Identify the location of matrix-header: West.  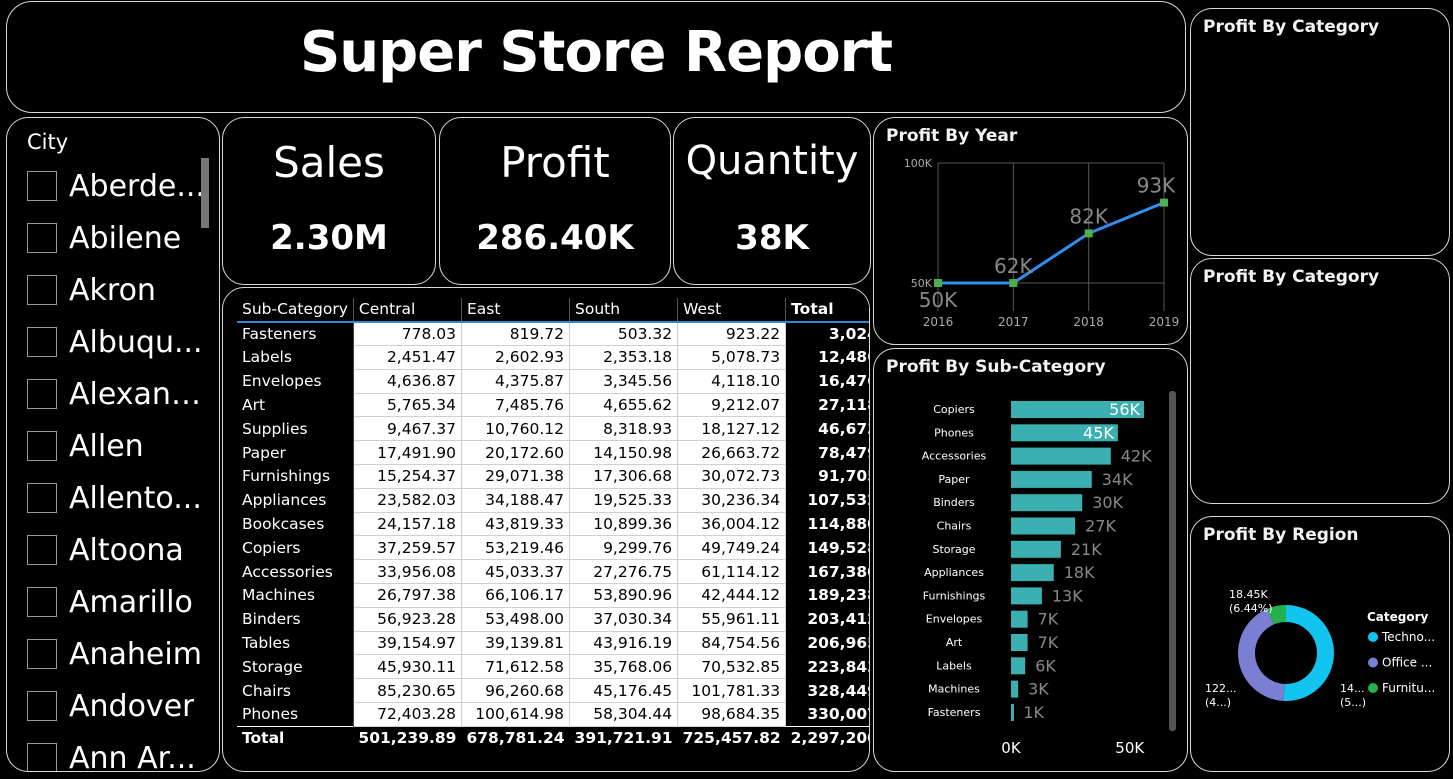
(732, 310).